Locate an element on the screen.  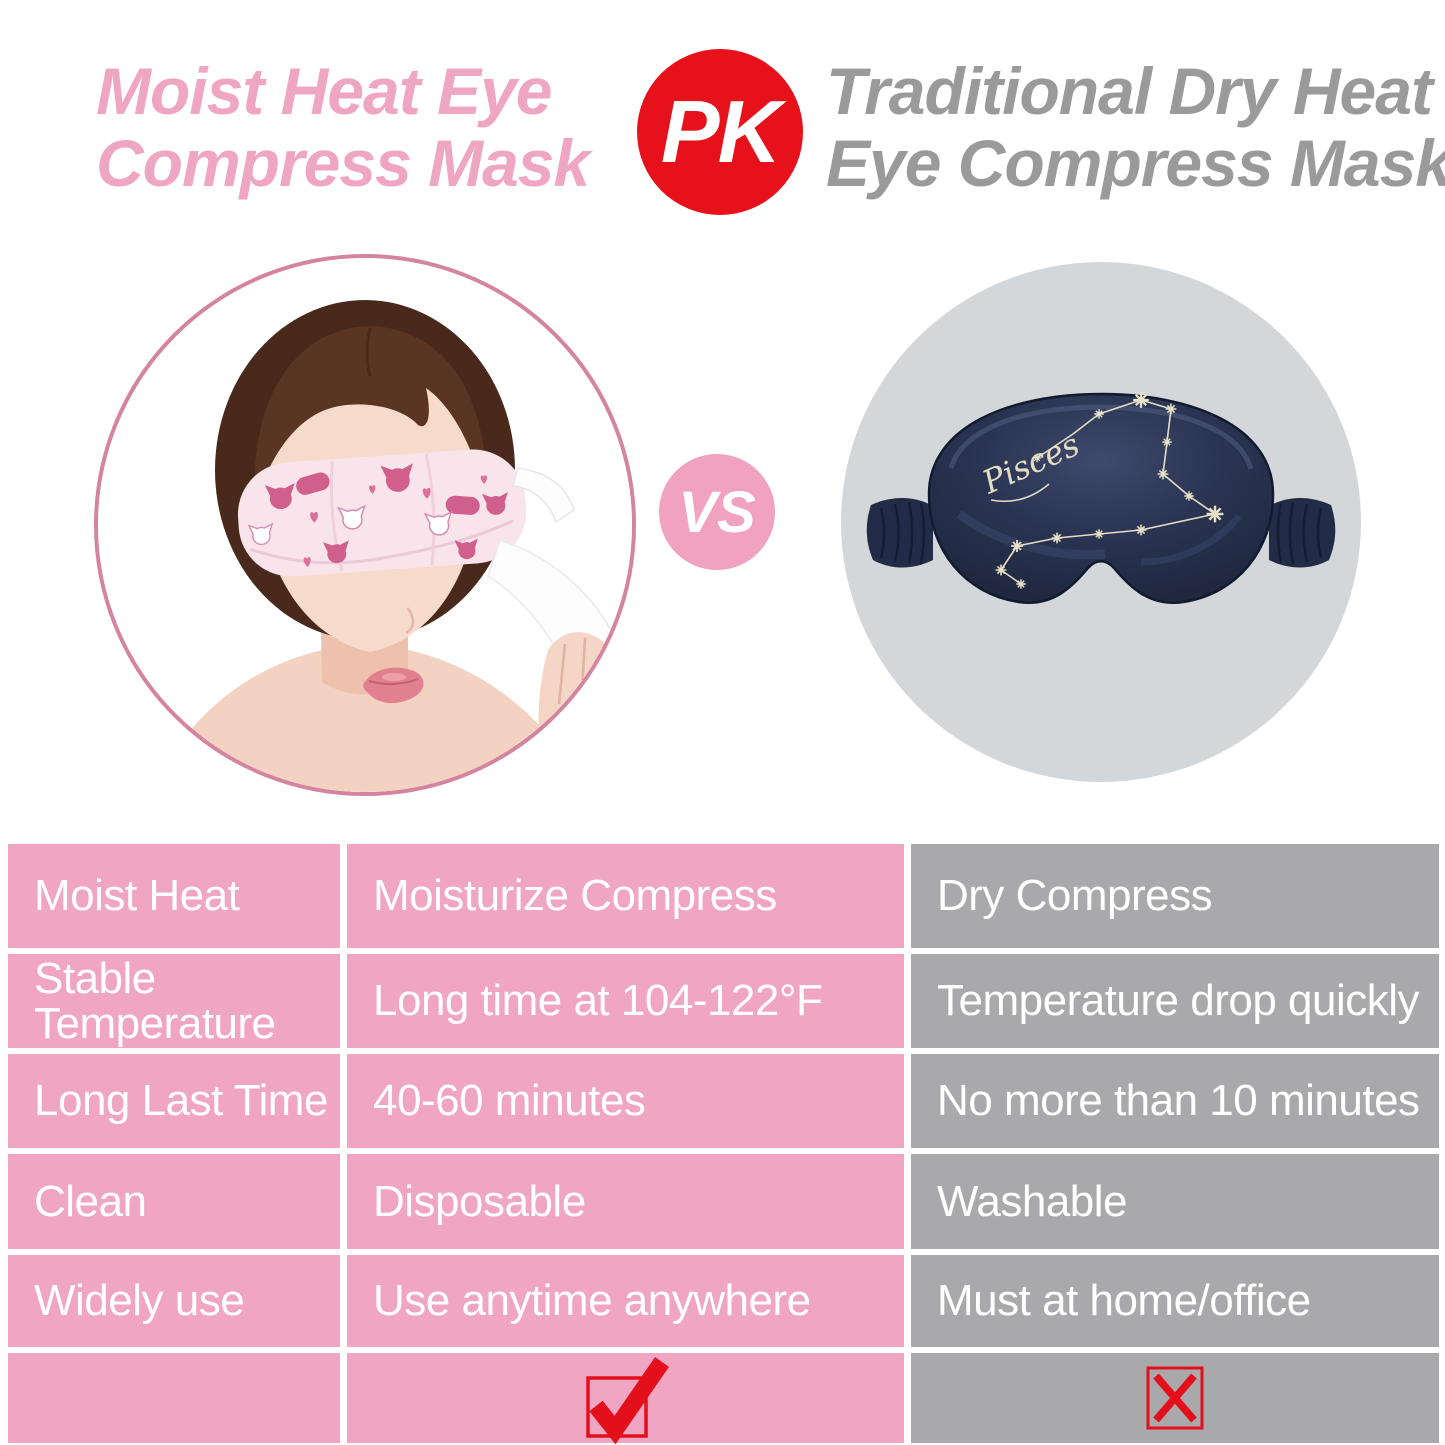
moist-value-cell: 40-60 minutes is located at coordinates (625, 1101).